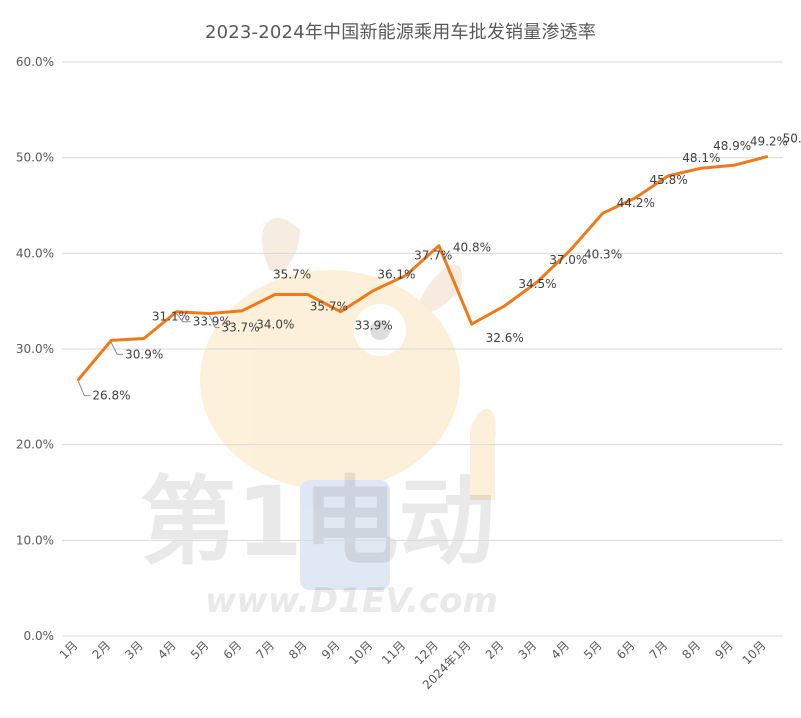 Image resolution: width=801 pixels, height=718 pixels. What do you see at coordinates (35, 253) in the screenshot?
I see `y-tick-label: 40.0%` at bounding box center [35, 253].